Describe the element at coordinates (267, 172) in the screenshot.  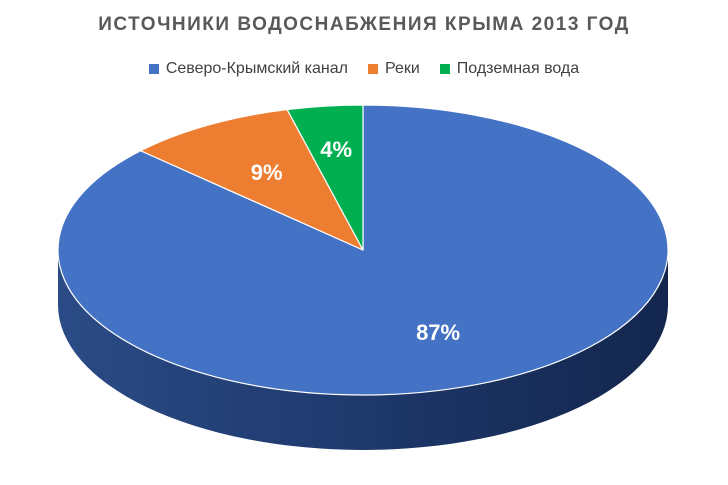
I see `data-label-rivers: 9%` at that location.